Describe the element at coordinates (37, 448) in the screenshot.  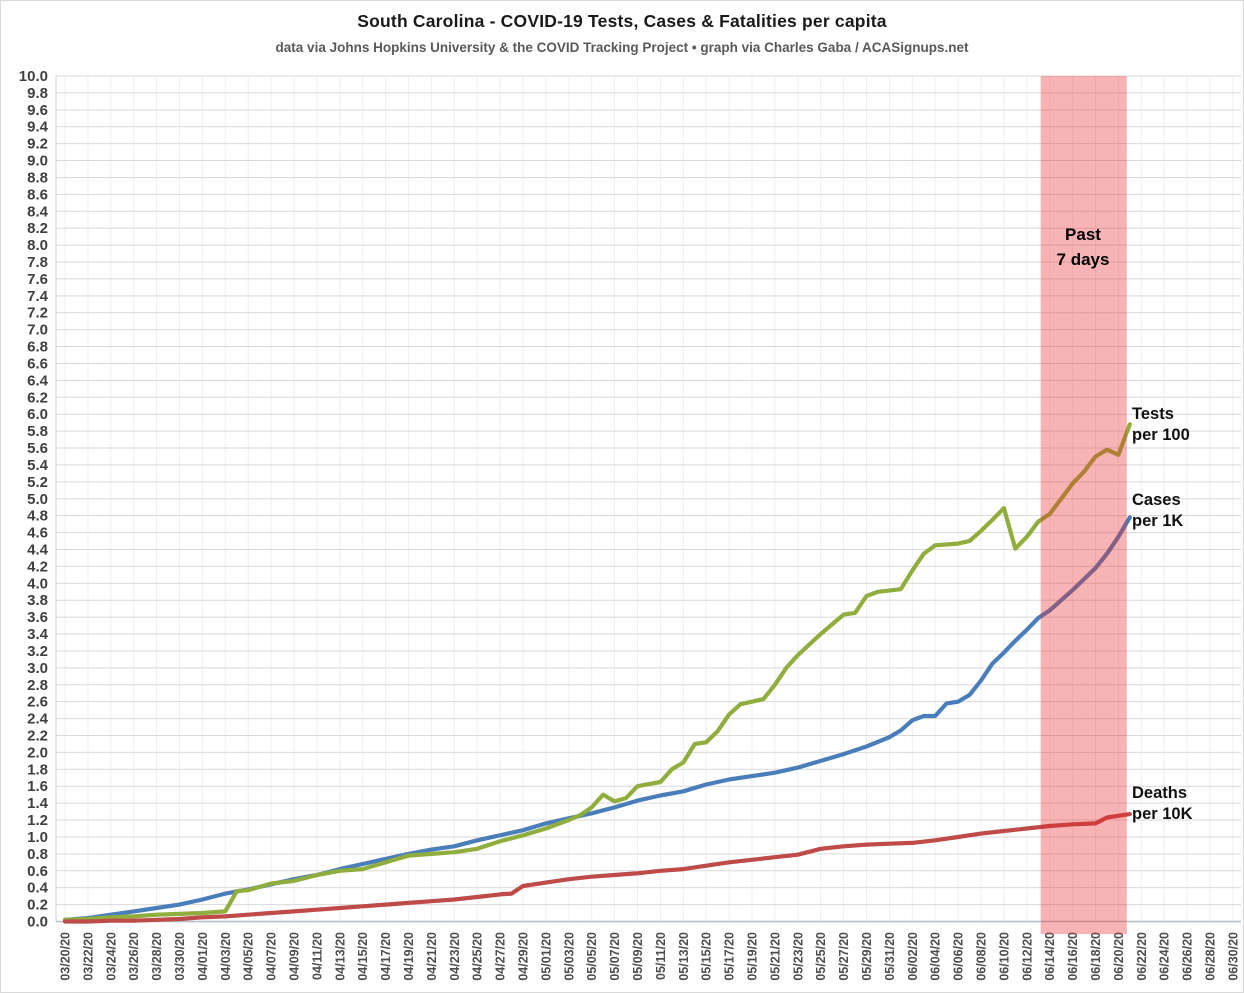
I see `y-tick-label: 5.6` at that location.